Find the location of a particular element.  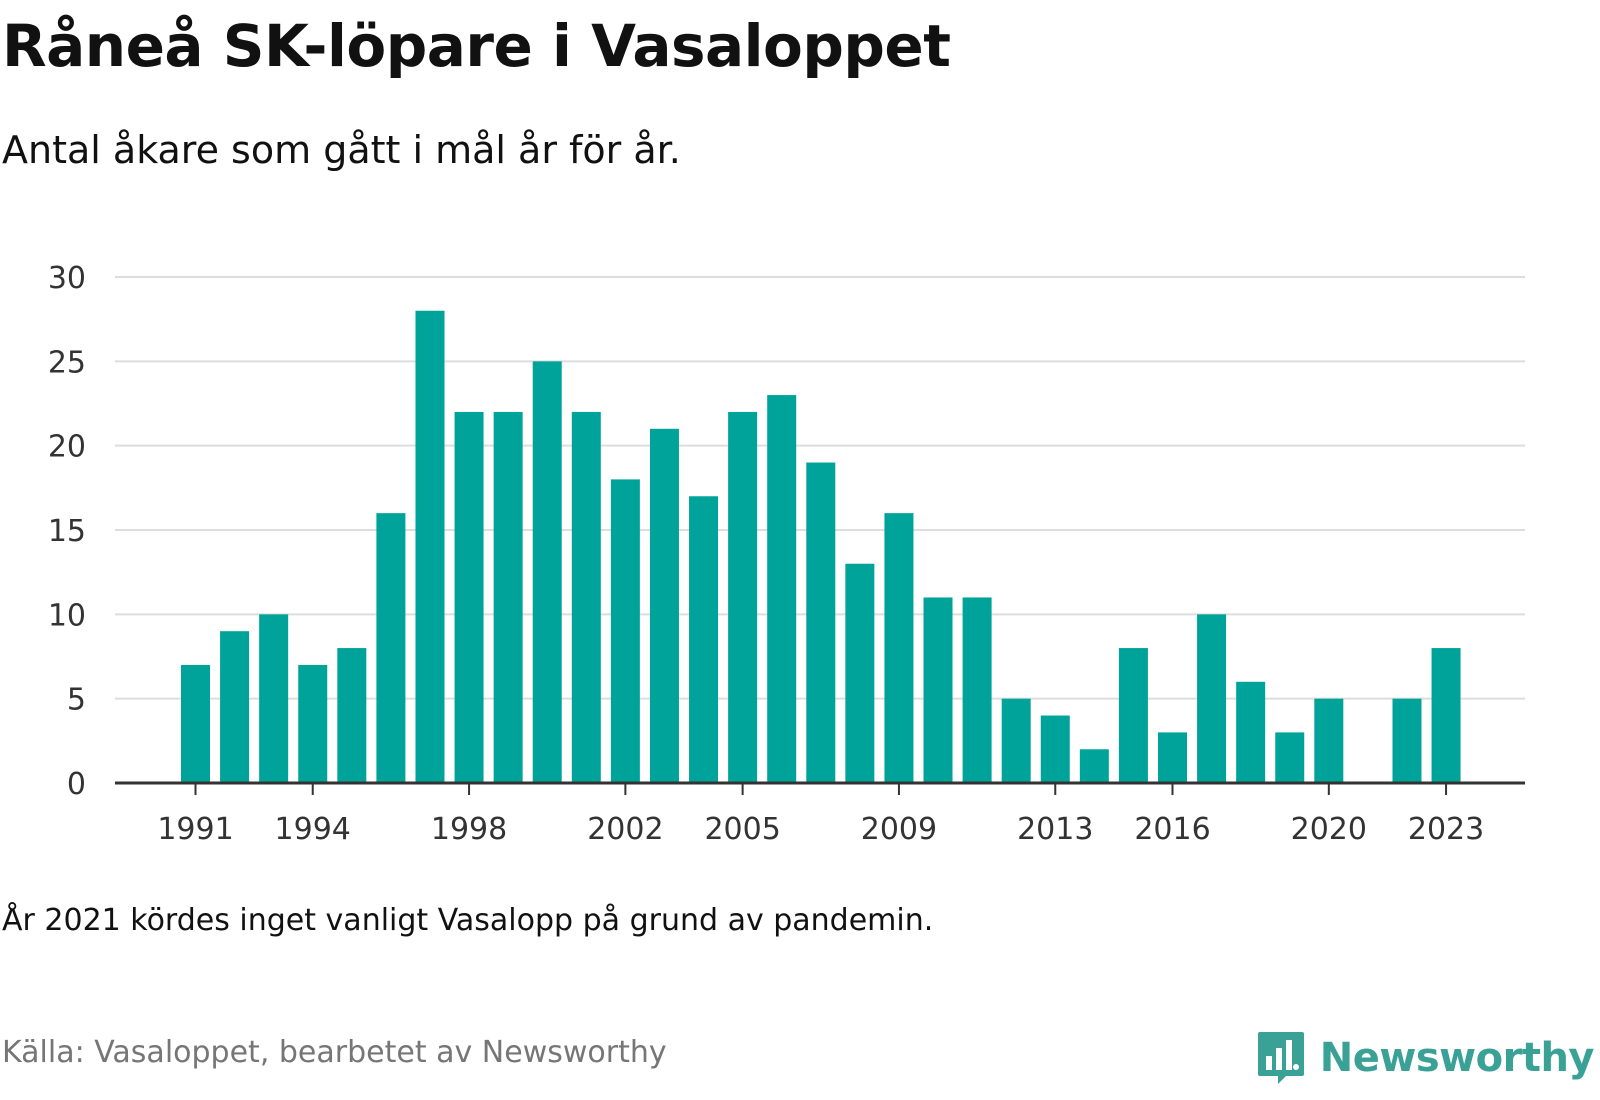

bar-1993 is located at coordinates (274, 698).